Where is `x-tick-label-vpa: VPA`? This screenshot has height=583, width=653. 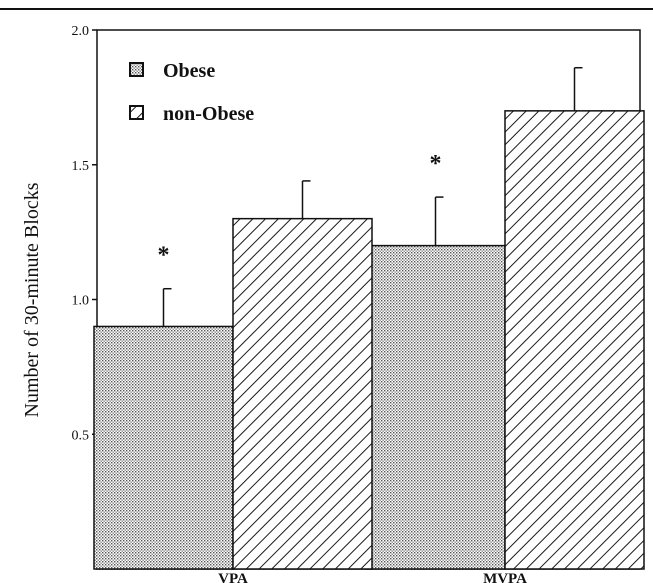
x-tick-label-vpa: VPA is located at coordinates (233, 577).